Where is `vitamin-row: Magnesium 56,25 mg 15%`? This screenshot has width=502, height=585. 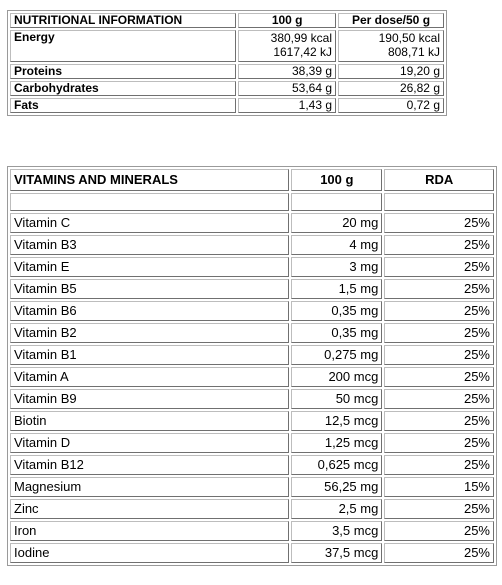 vitamin-row: Magnesium 56,25 mg 15% is located at coordinates (252, 487).